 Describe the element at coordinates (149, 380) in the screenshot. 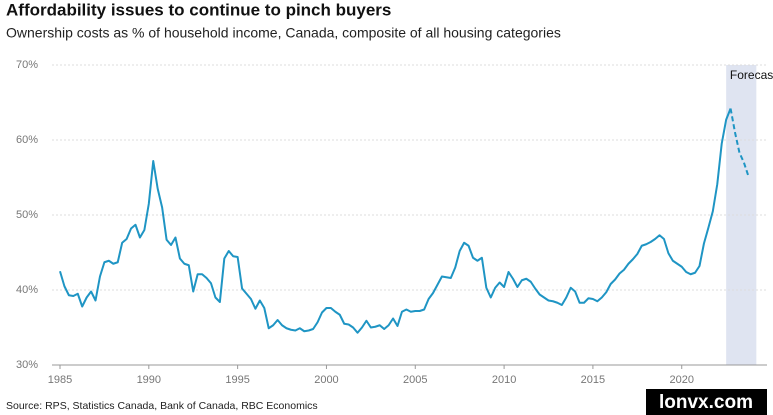

I see `x-tick-label: 1990` at that location.